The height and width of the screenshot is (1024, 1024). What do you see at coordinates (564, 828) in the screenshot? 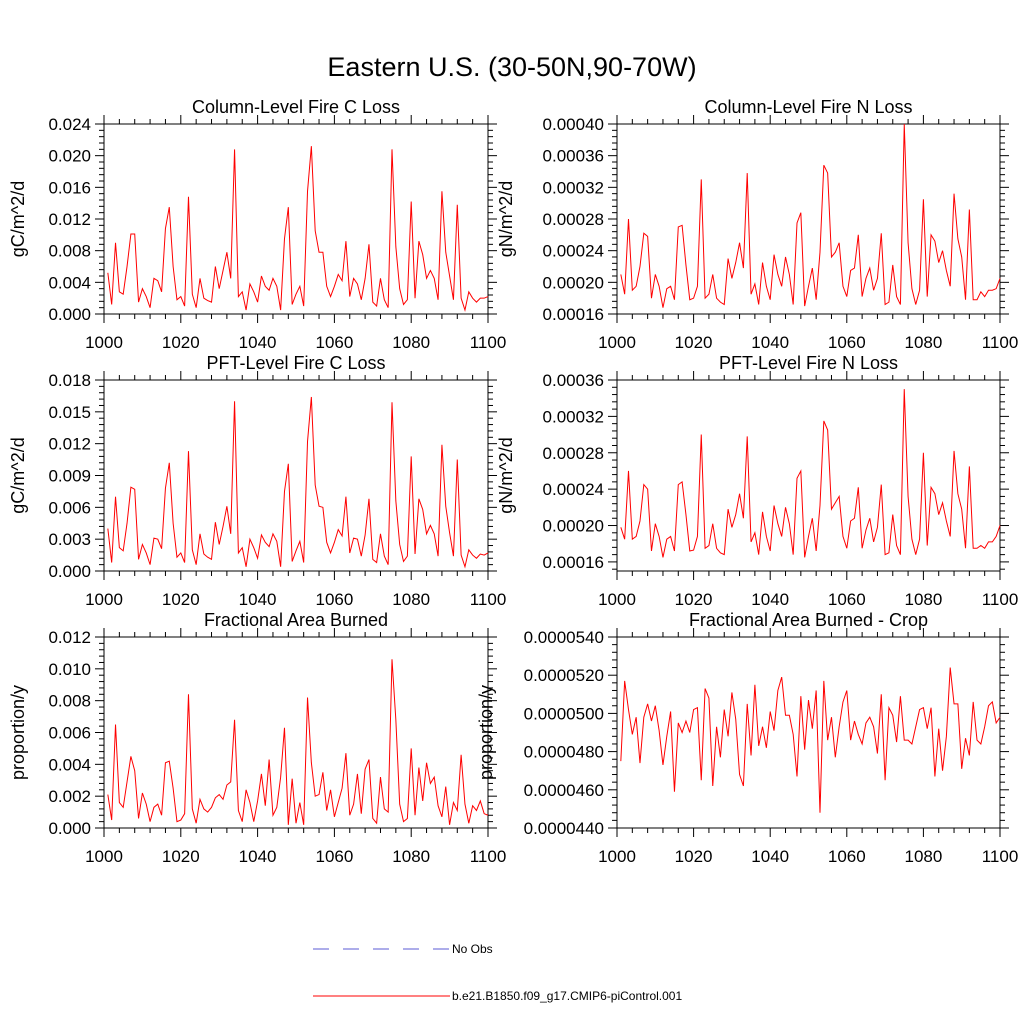
I see `y-tick-label: 0.0000440` at bounding box center [564, 828].